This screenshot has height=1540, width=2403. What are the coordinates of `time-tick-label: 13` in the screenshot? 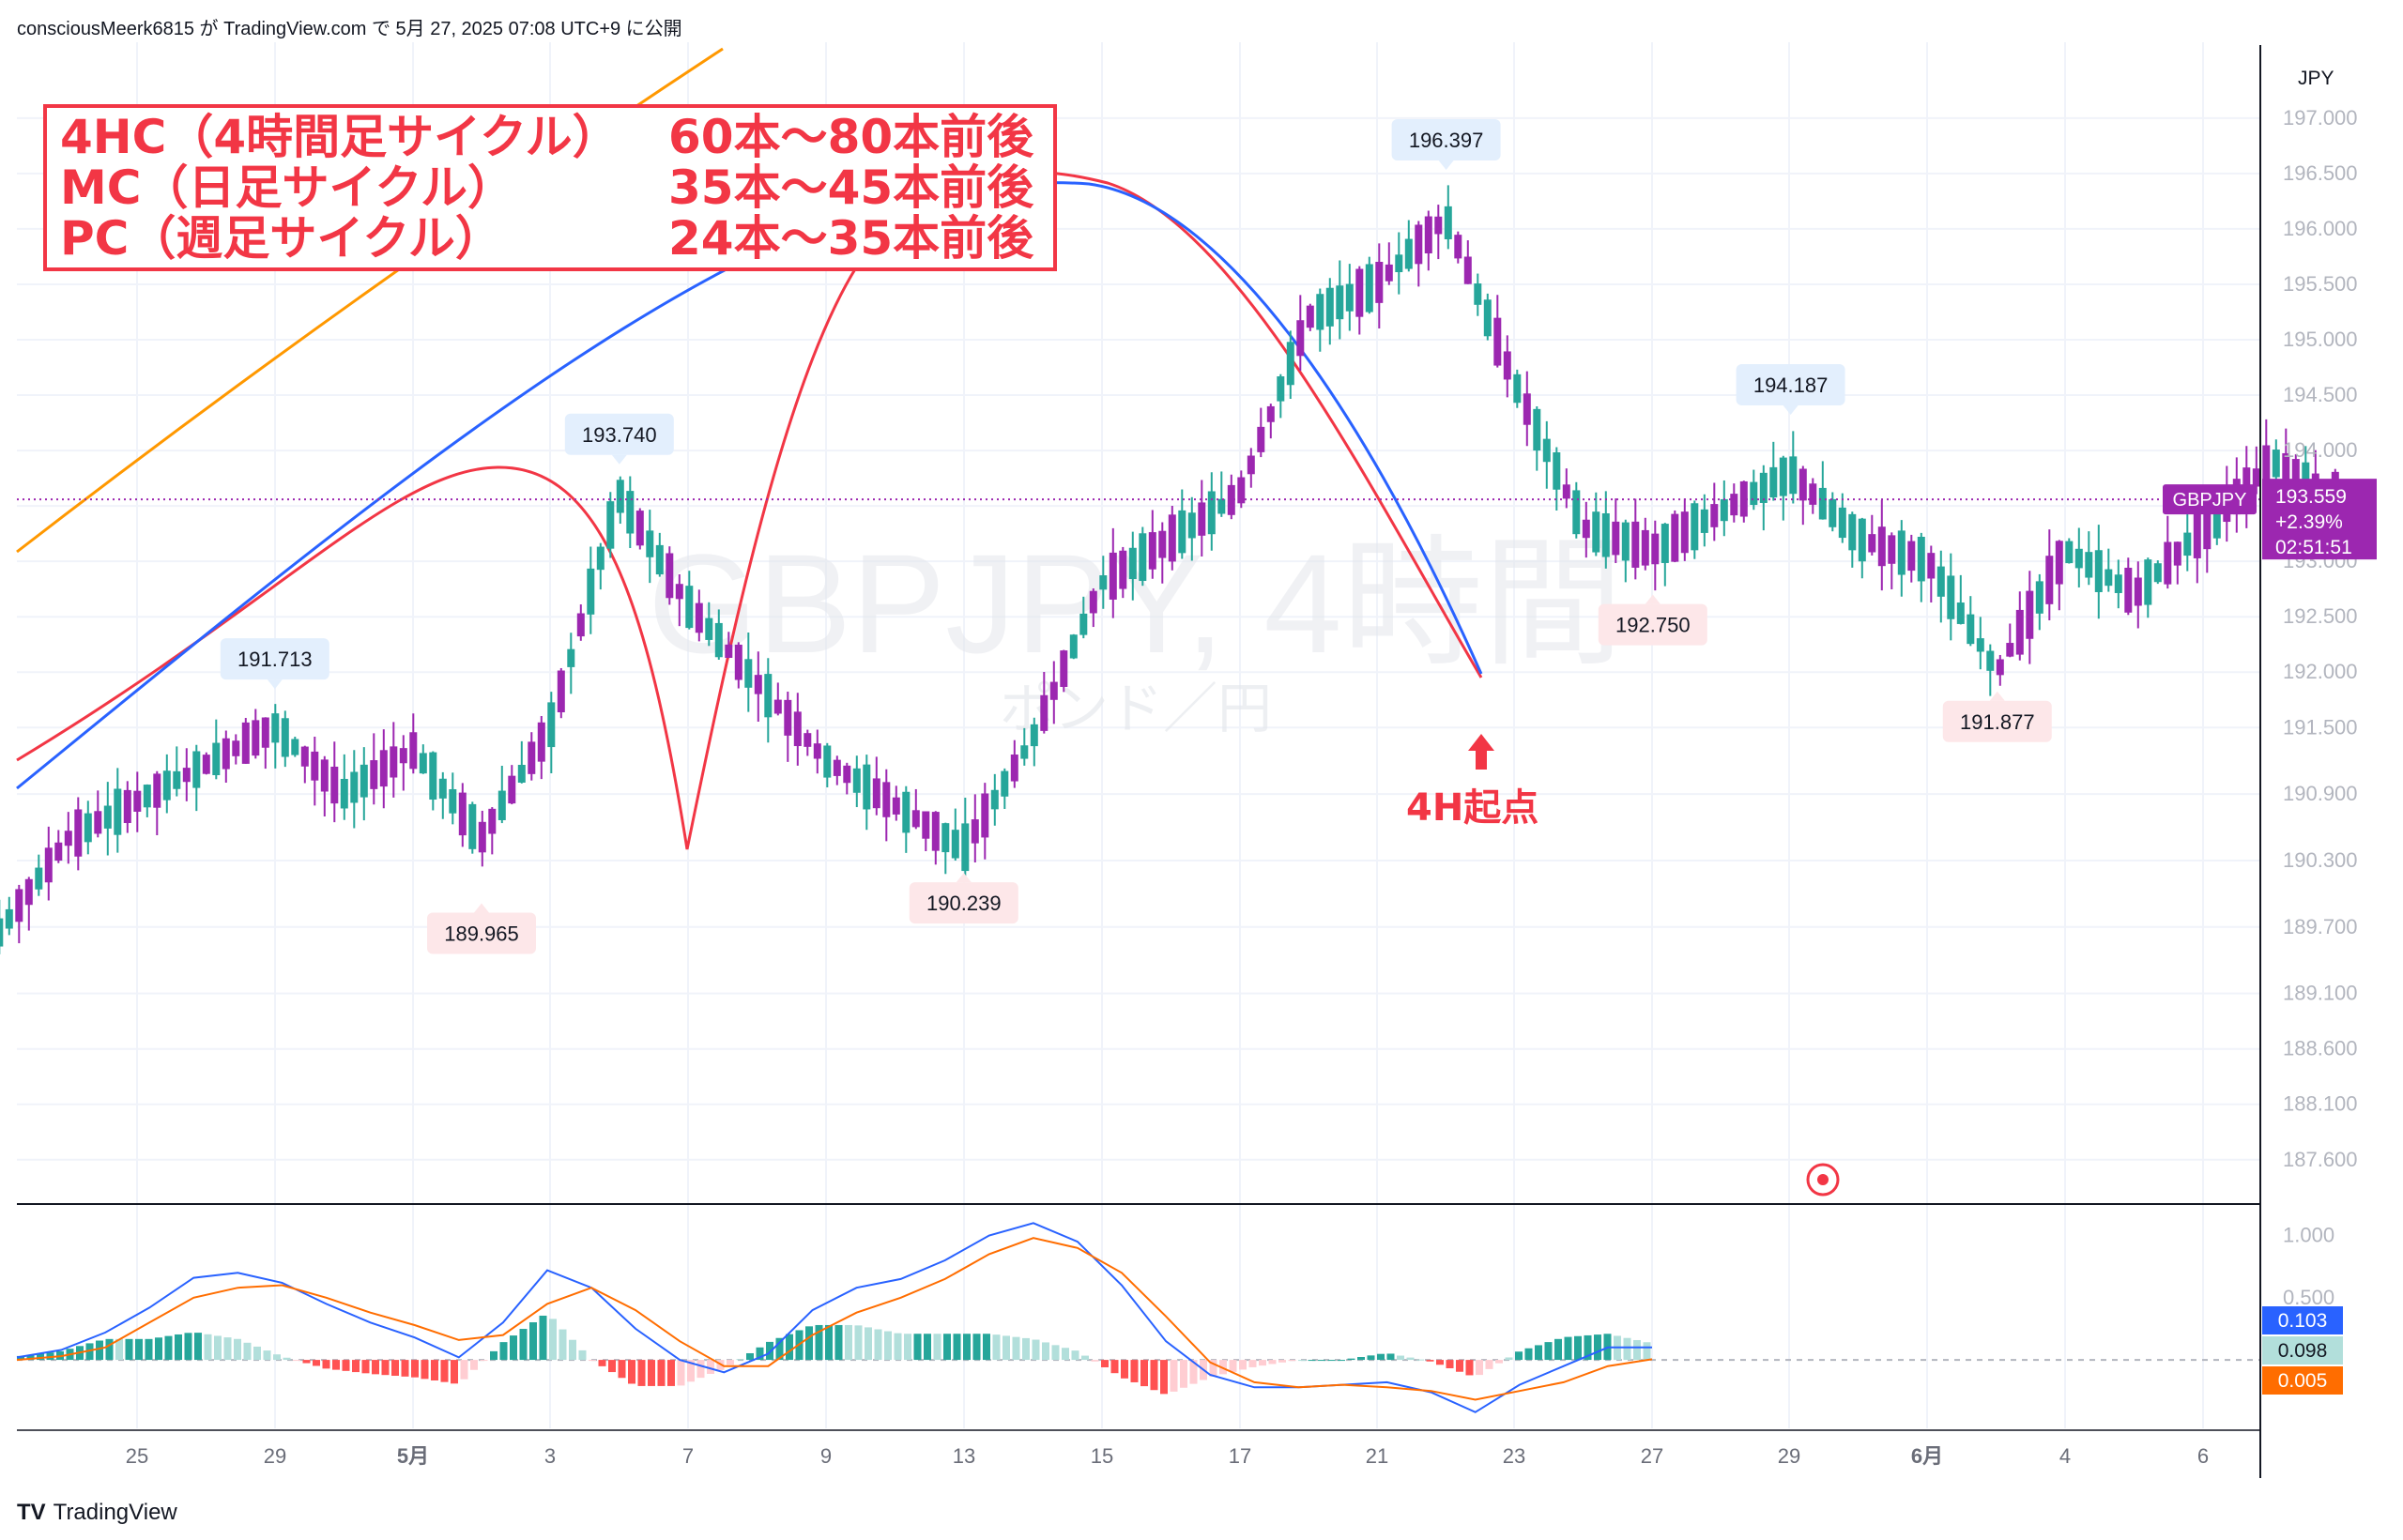 It's located at (964, 1456).